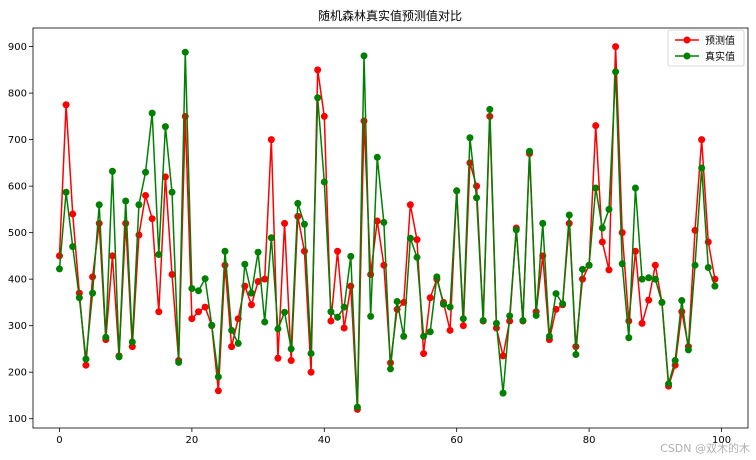 This screenshot has height=460, width=756. I want to click on x-tick-label: 80, so click(589, 440).